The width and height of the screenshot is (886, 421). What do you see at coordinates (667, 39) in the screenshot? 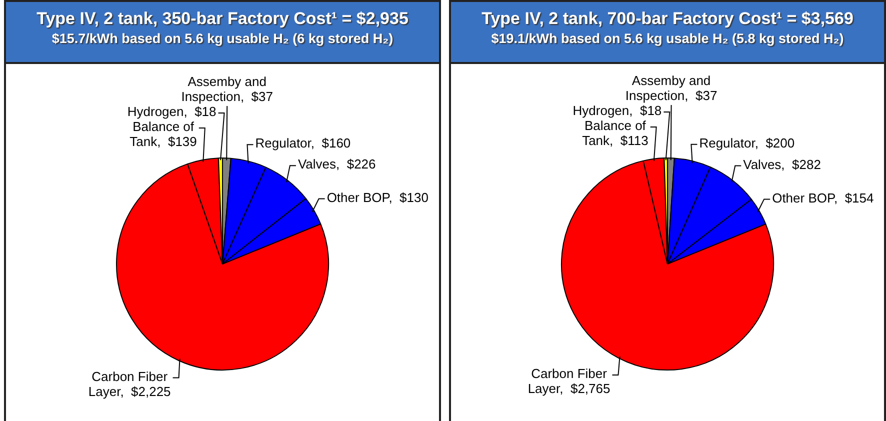
I see `chart-subtitle: $19.1/kWh based on 5.6 kg usable H₂ (5.8 kg stored H₂)` at bounding box center [667, 39].